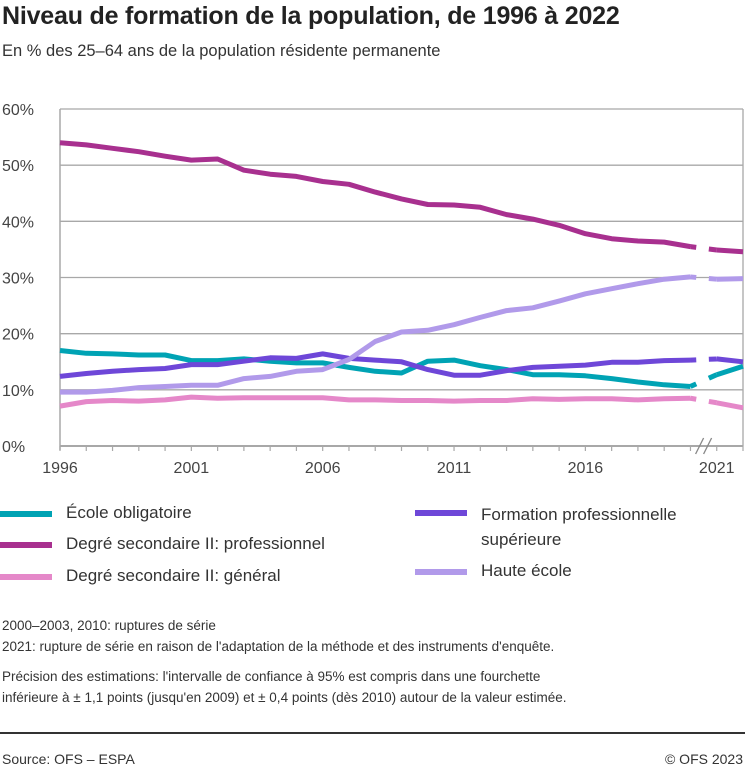  What do you see at coordinates (323, 468) in the screenshot?
I see `x-tick-label: 2006` at bounding box center [323, 468].